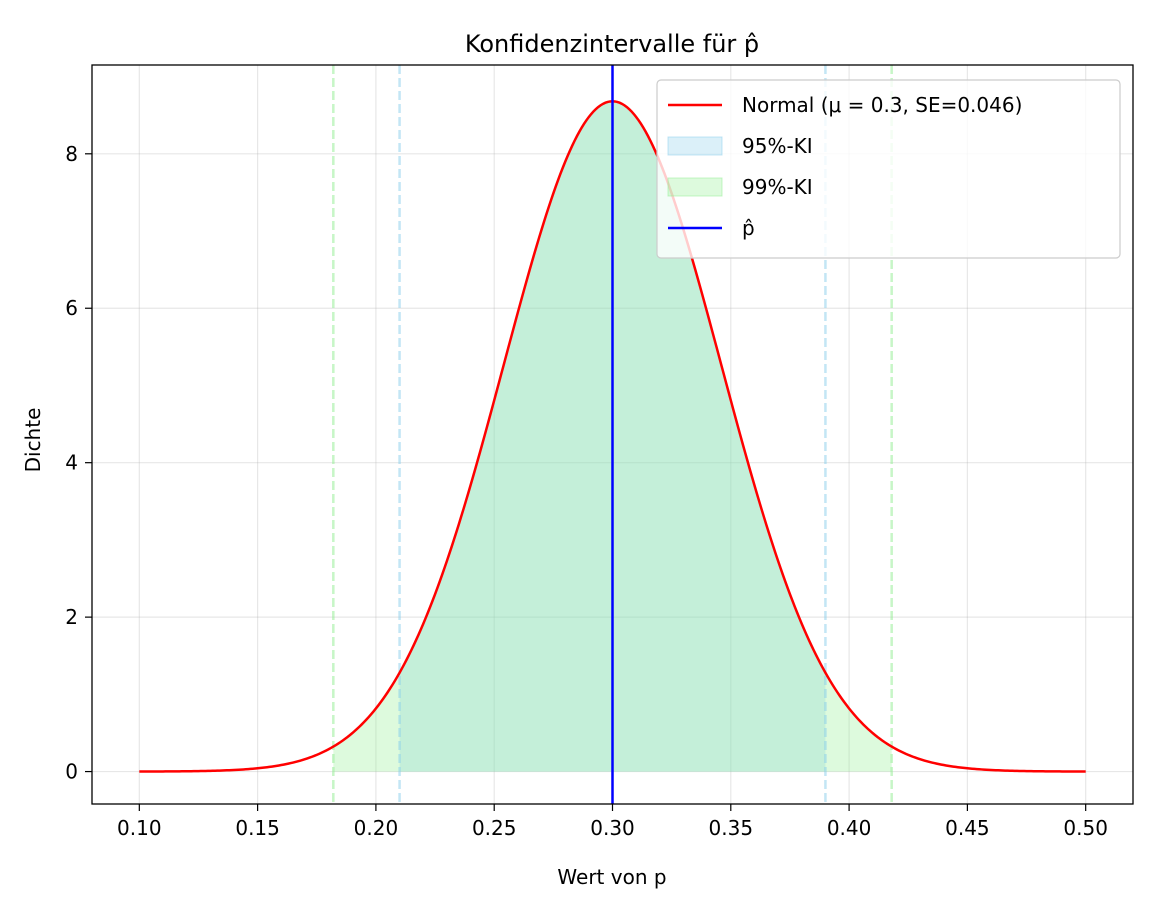 The width and height of the screenshot is (1152, 910). Describe the element at coordinates (257, 828) in the screenshot. I see `x-tick-label: 0.15` at that location.